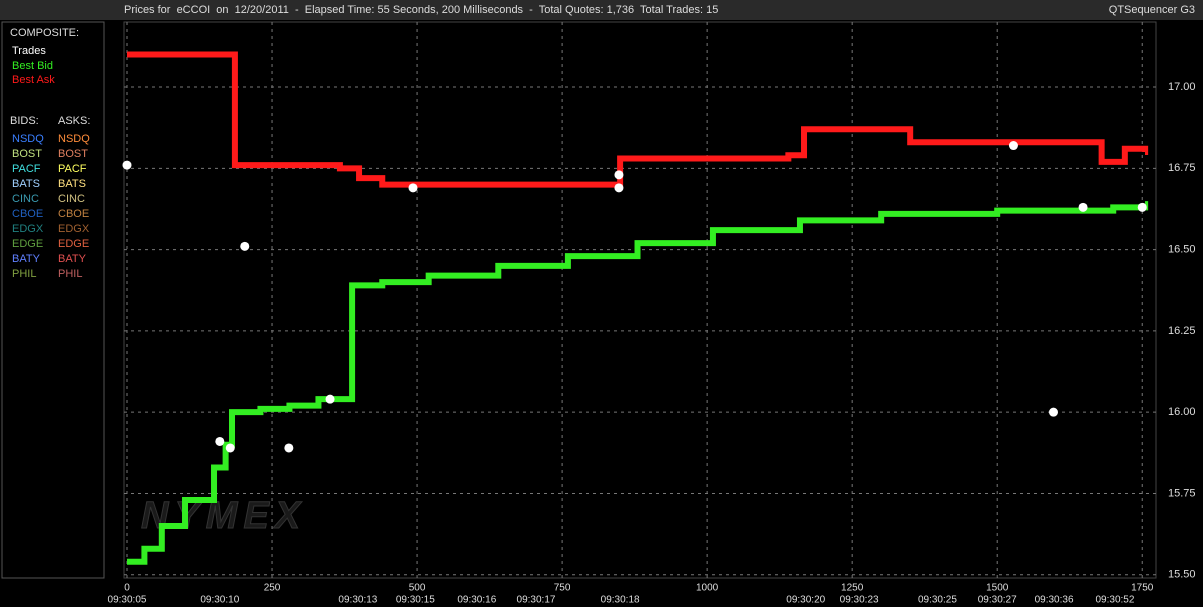 The image size is (1203, 607). What do you see at coordinates (1115, 600) in the screenshot?
I see `time-label: 09:30:52` at bounding box center [1115, 600].